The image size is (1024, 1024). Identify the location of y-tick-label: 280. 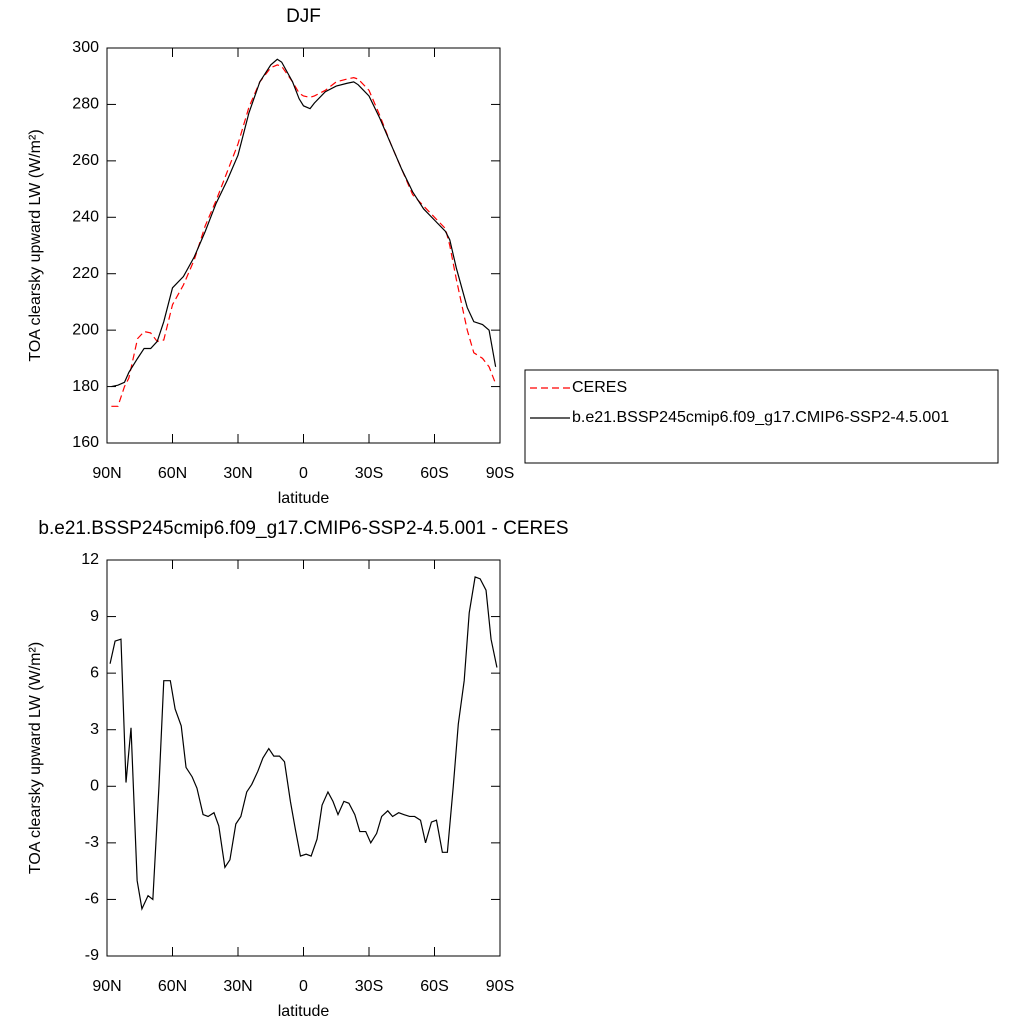
(85, 104).